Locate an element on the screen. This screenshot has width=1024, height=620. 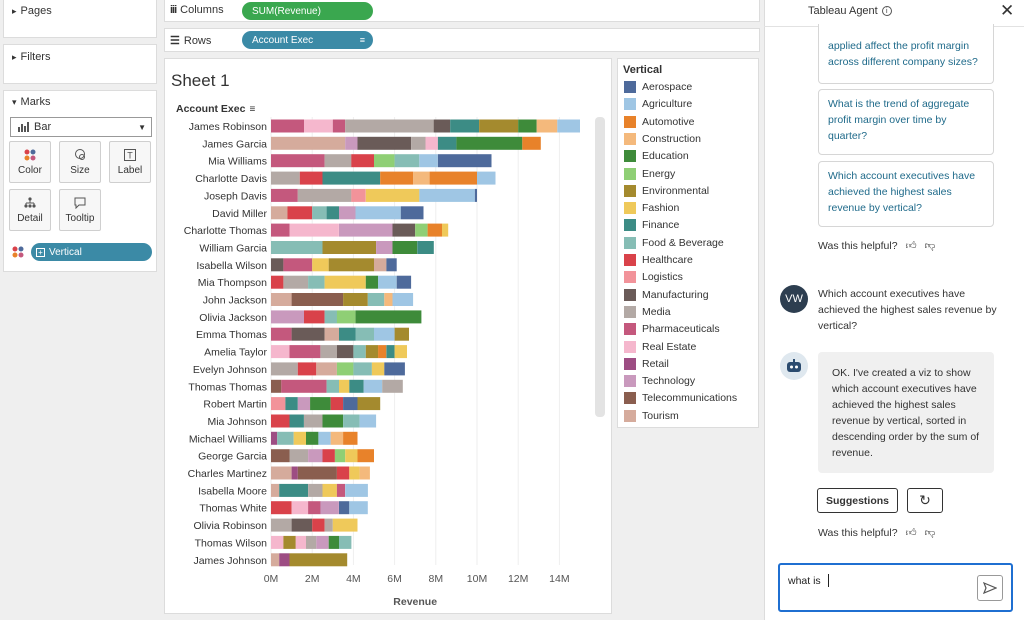
legend-item: Media is located at coordinates (647, 311).